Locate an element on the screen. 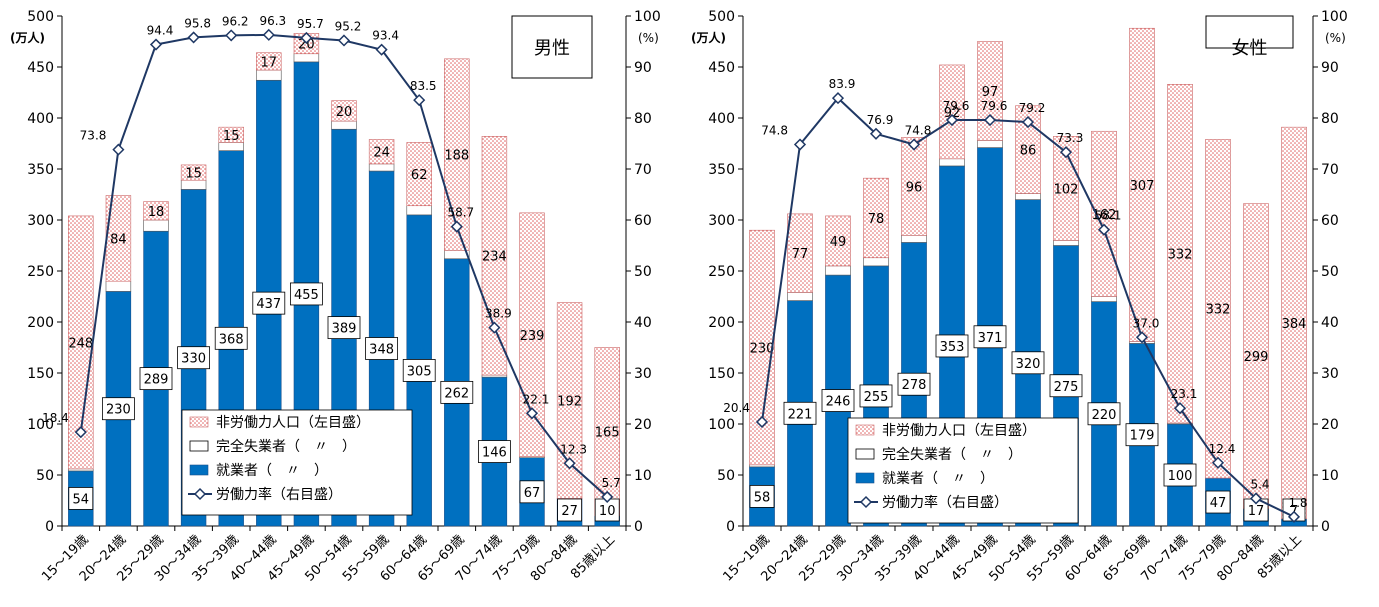 This screenshot has width=1379, height=607. employed-value-label: 262 is located at coordinates (456, 393).